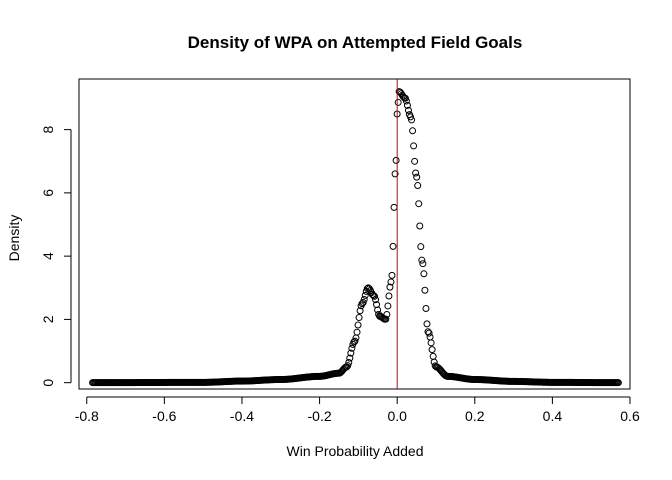  What do you see at coordinates (553, 416) in the screenshot?
I see `x-tick-label: 0.4` at bounding box center [553, 416].